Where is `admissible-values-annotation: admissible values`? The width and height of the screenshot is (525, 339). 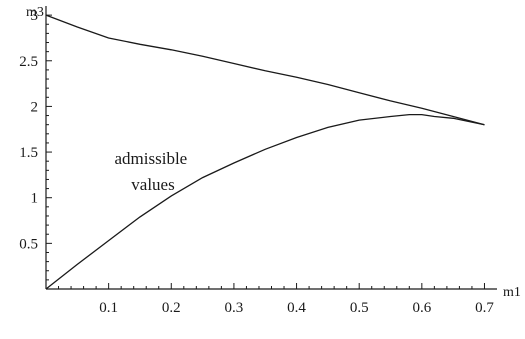 admissible-values-annotation: admissible values is located at coordinates (153, 171).